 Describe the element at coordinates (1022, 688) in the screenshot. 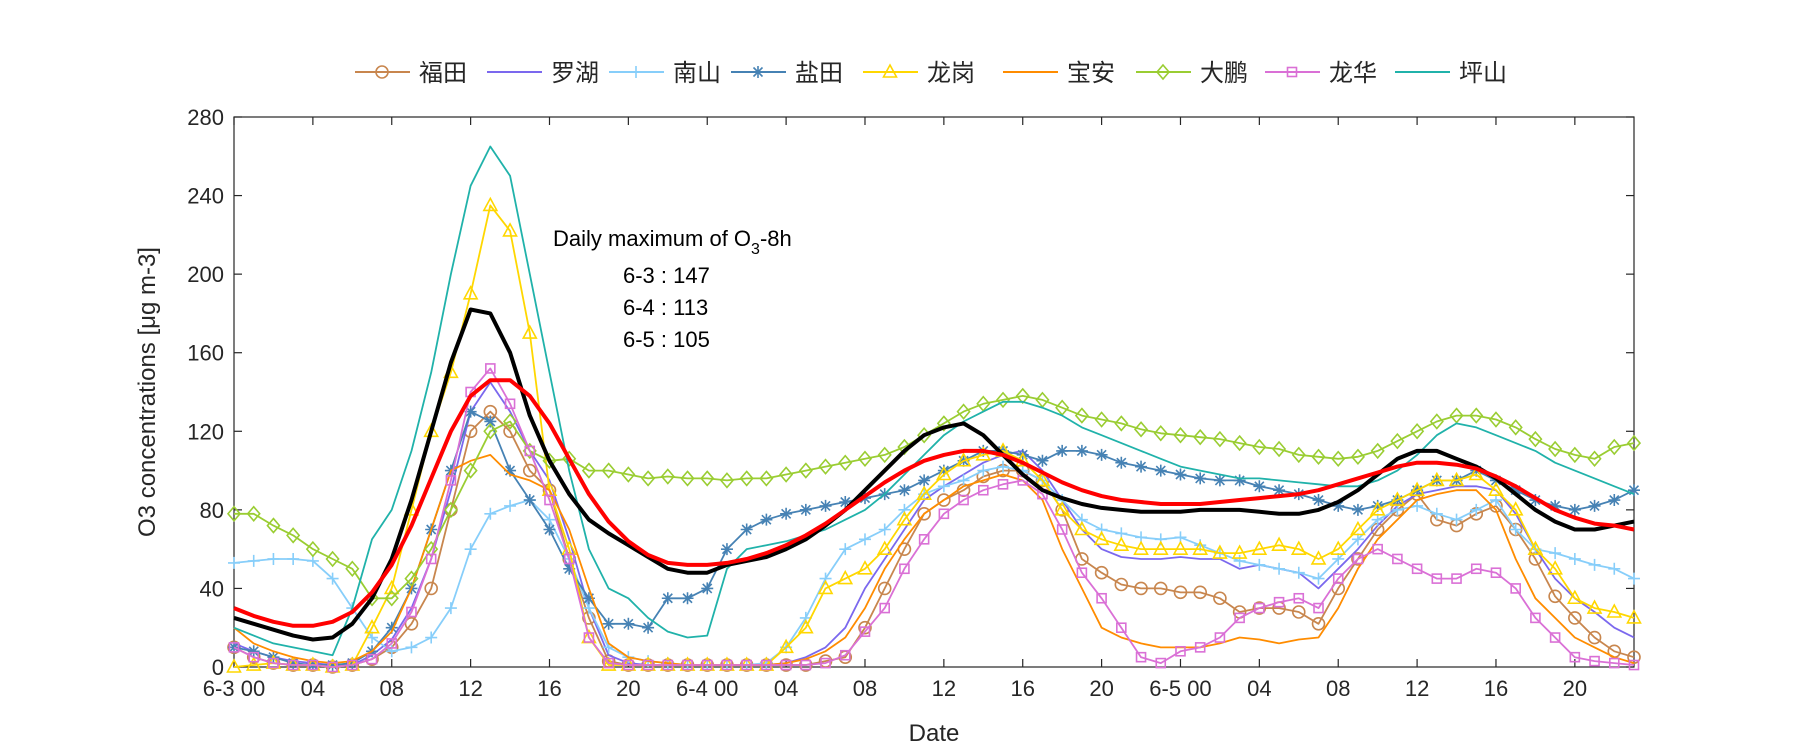

I see `x-tick-label: 16` at that location.